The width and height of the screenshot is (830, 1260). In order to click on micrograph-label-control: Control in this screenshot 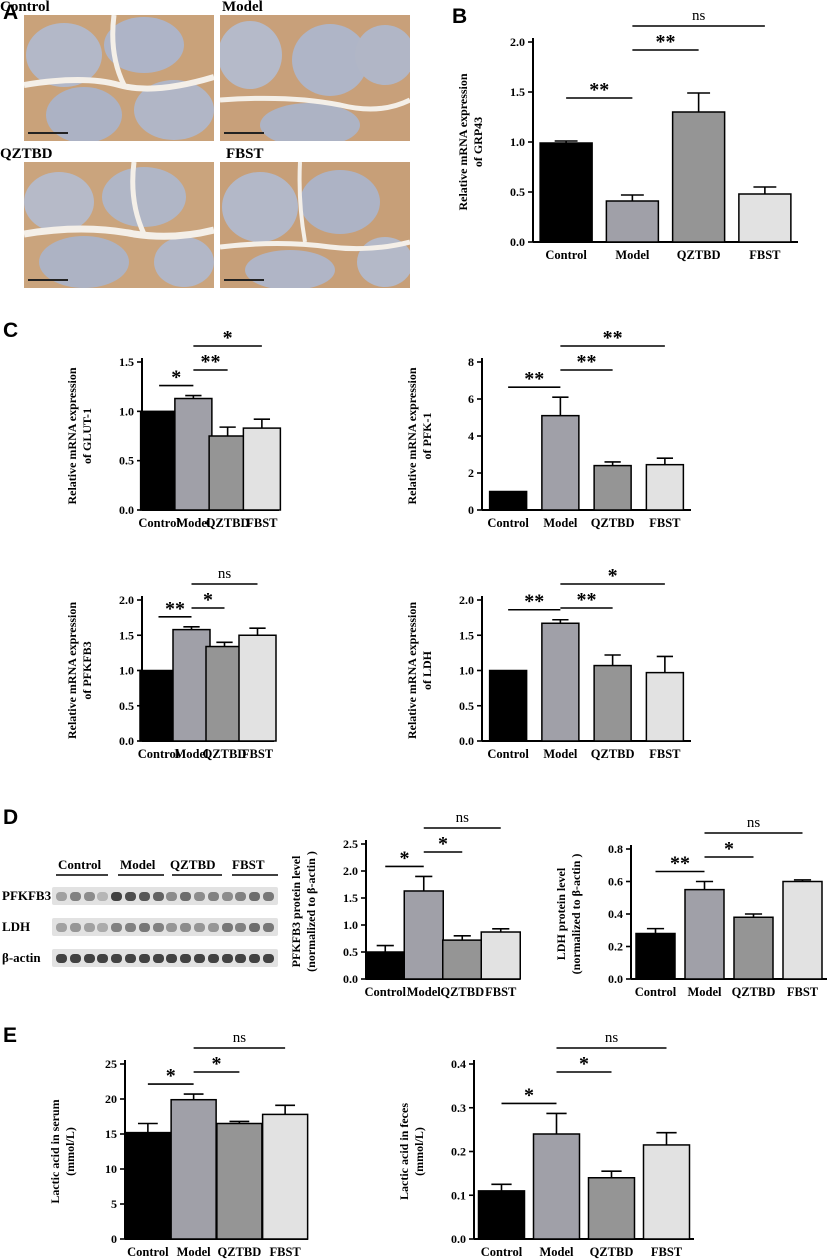, I will do `click(25, 7)`.